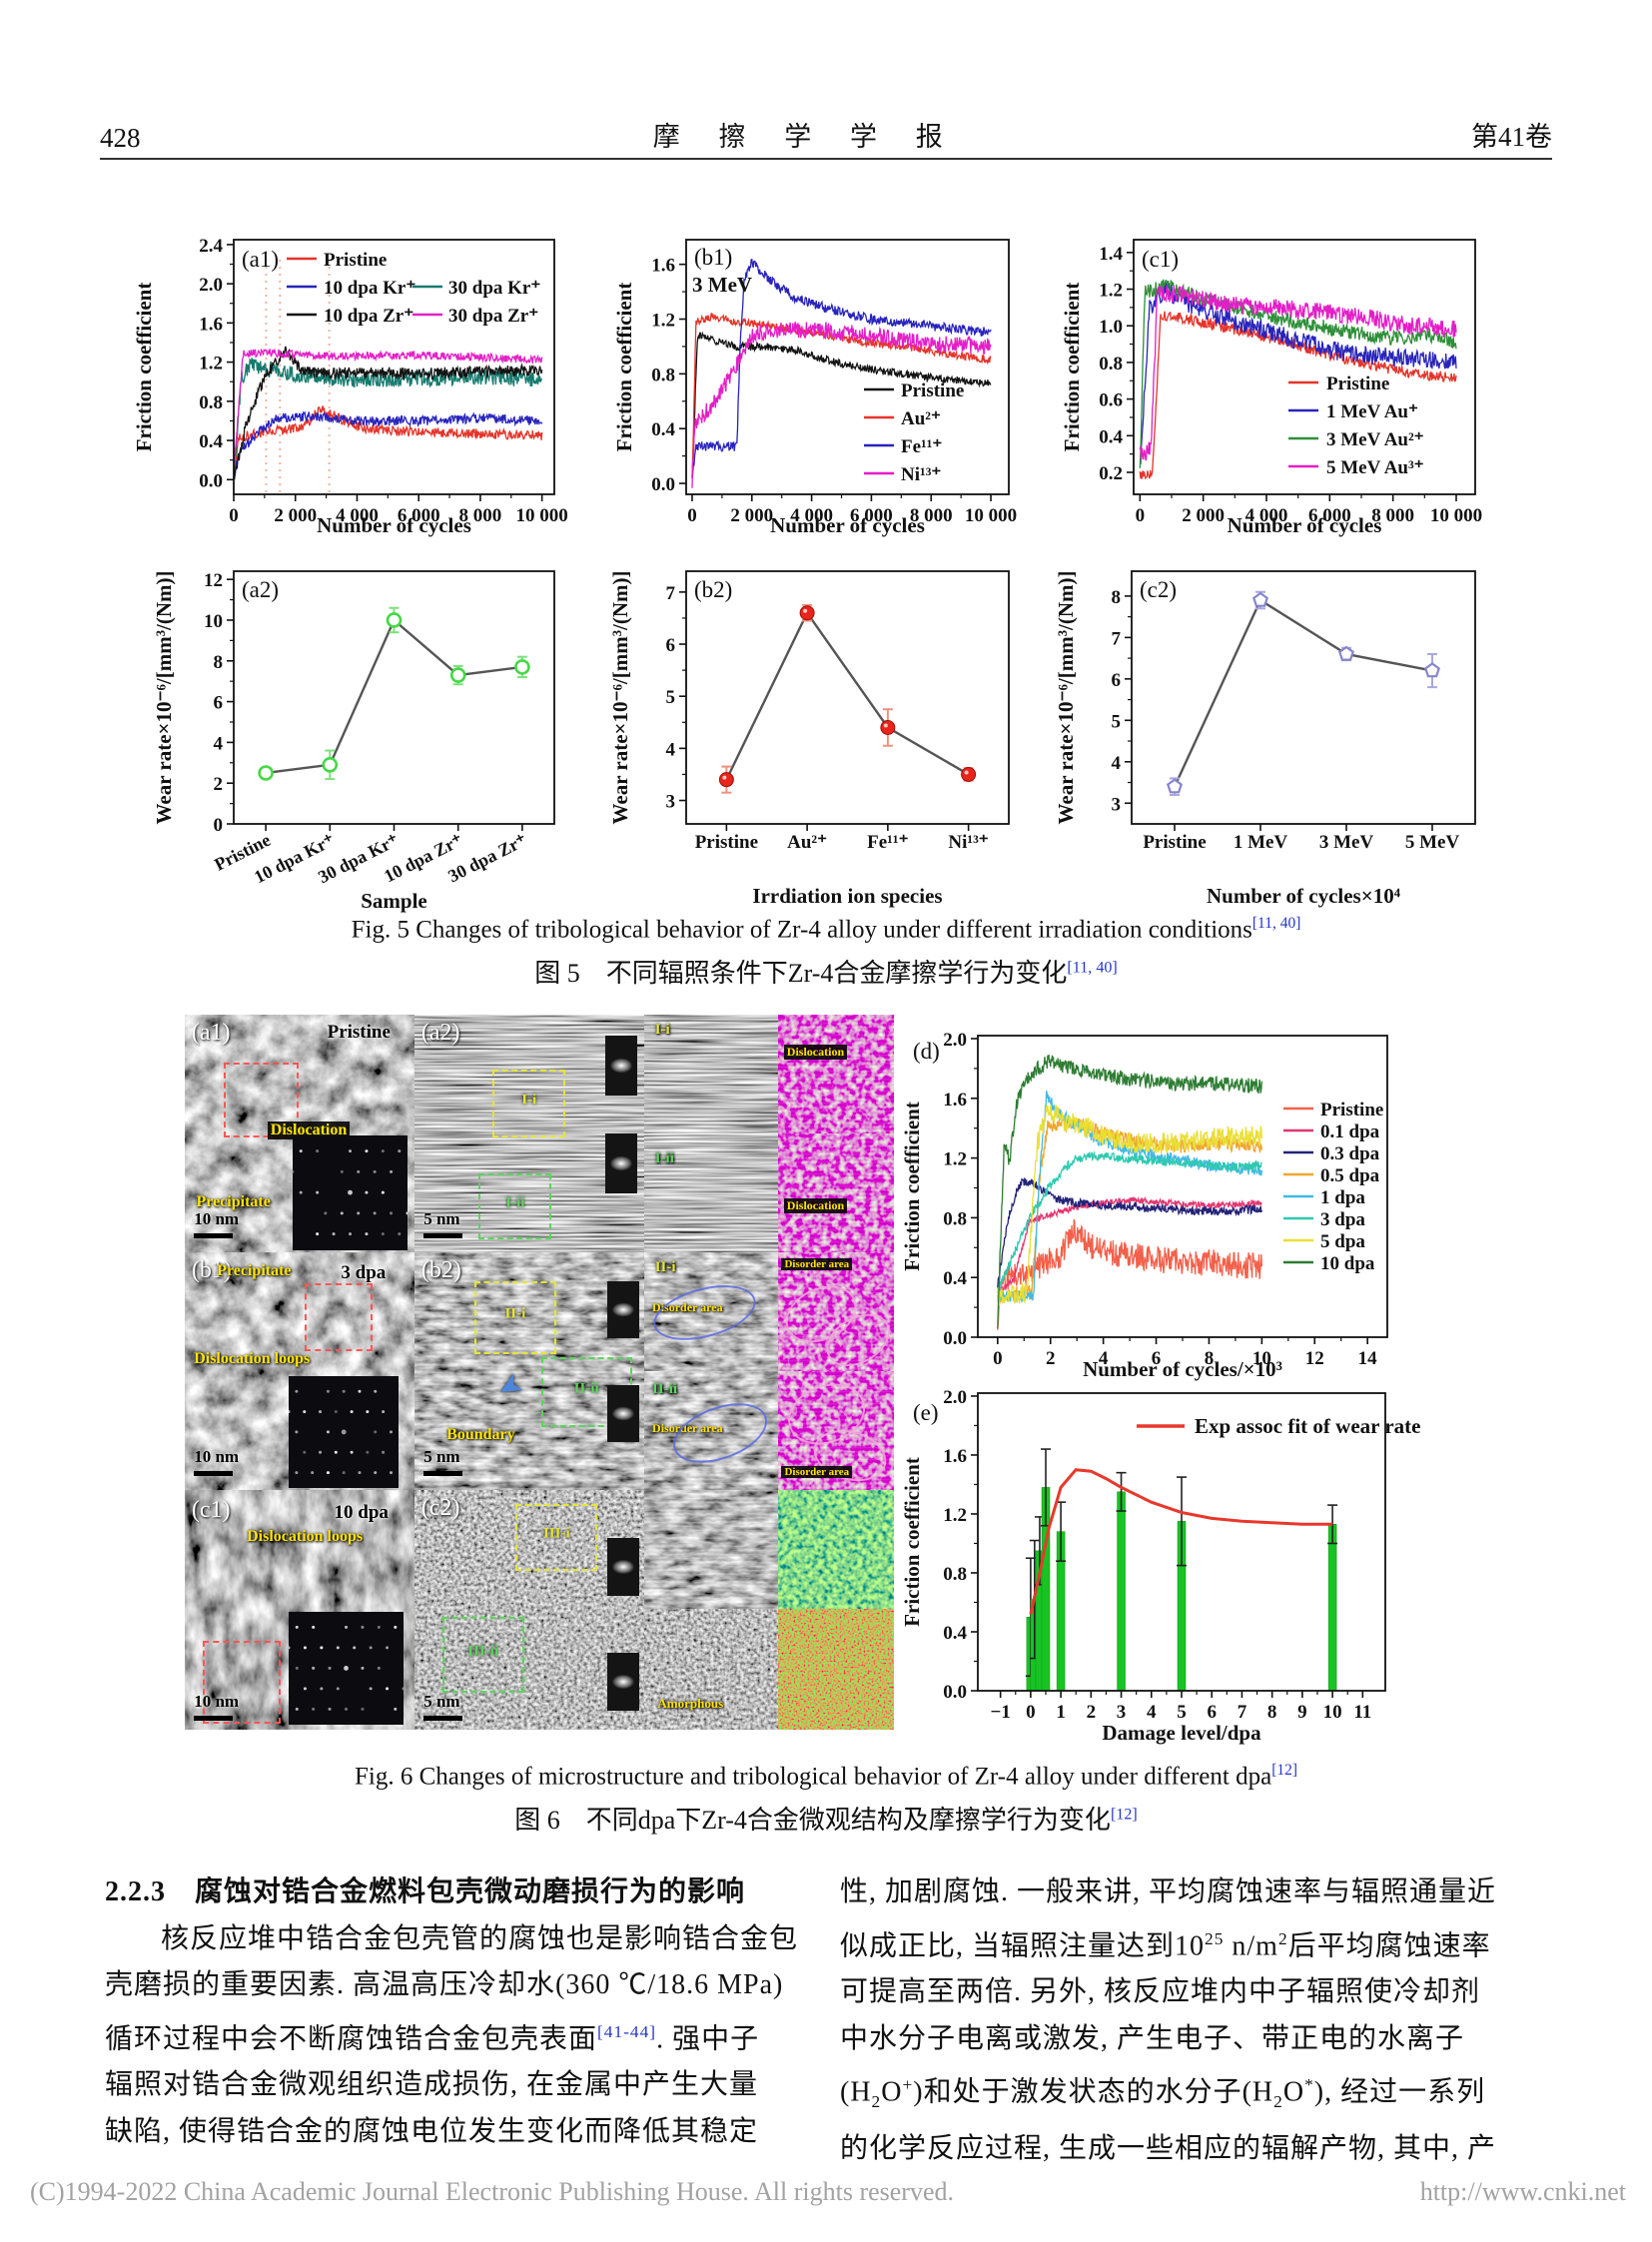  What do you see at coordinates (1195, 2093) in the screenshot?
I see `body-line: (H2O+)和处于激发状态的水分子(H2O*), 经过一系列` at bounding box center [1195, 2093].